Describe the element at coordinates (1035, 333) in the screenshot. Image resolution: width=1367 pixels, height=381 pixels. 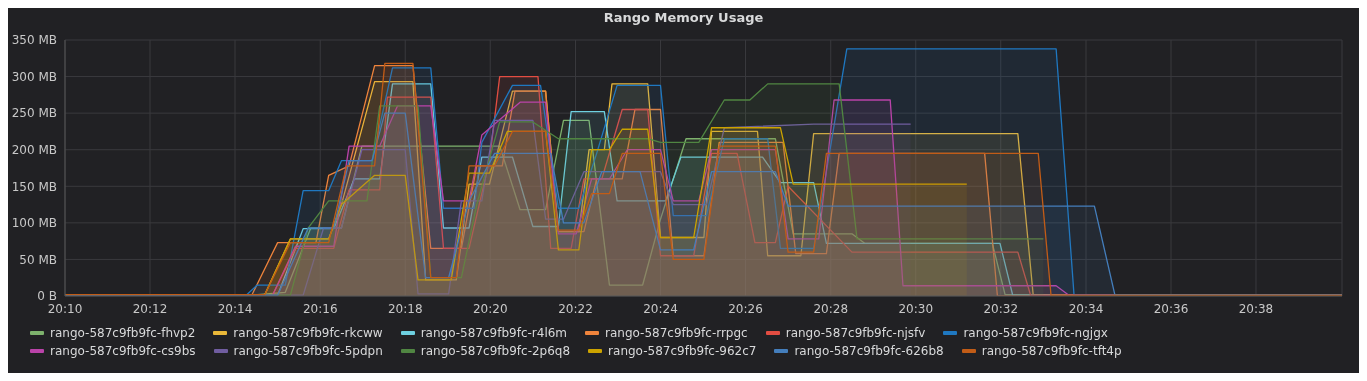
I see `legend-label: rango-587c9fb9fc-ngjgx` at that location.